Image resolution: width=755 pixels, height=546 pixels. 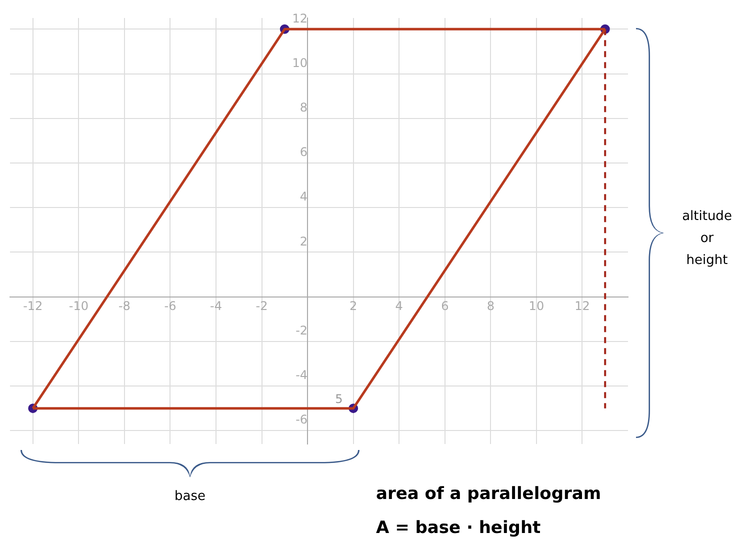 I want to click on x-tick-label: 12, so click(x=582, y=306).